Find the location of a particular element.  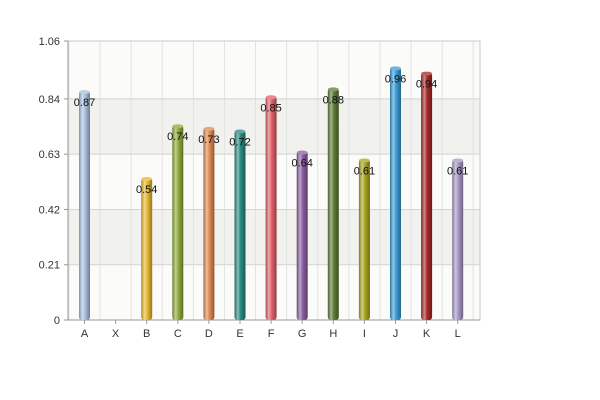

bar-l is located at coordinates (458, 239).